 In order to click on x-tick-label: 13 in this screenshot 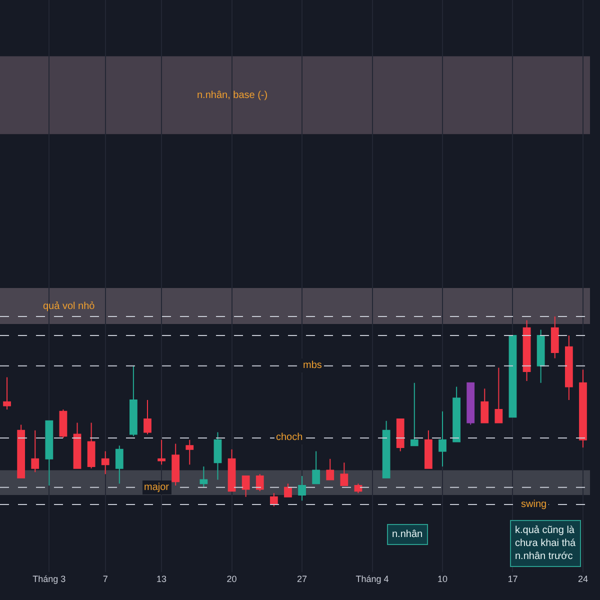, I will do `click(161, 579)`.